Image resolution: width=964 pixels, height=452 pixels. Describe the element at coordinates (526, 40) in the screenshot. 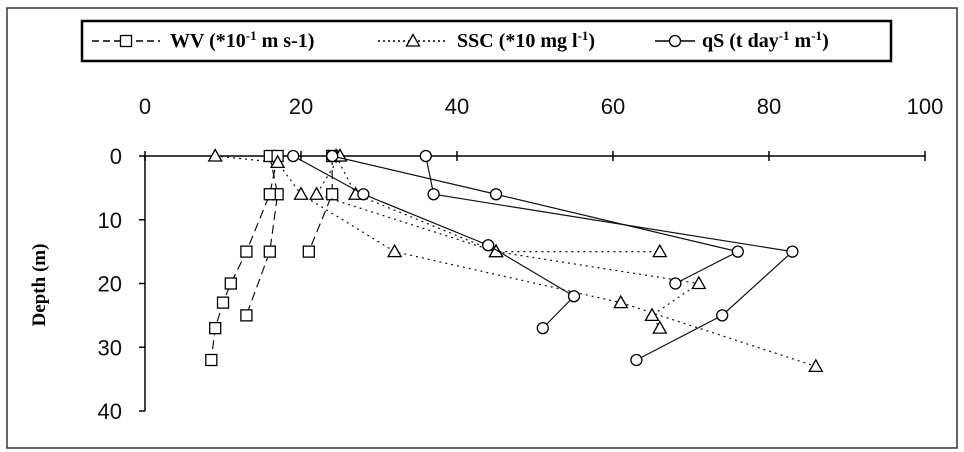

I see `legend-label-ssc: SSC (*10 mg l-1)` at that location.